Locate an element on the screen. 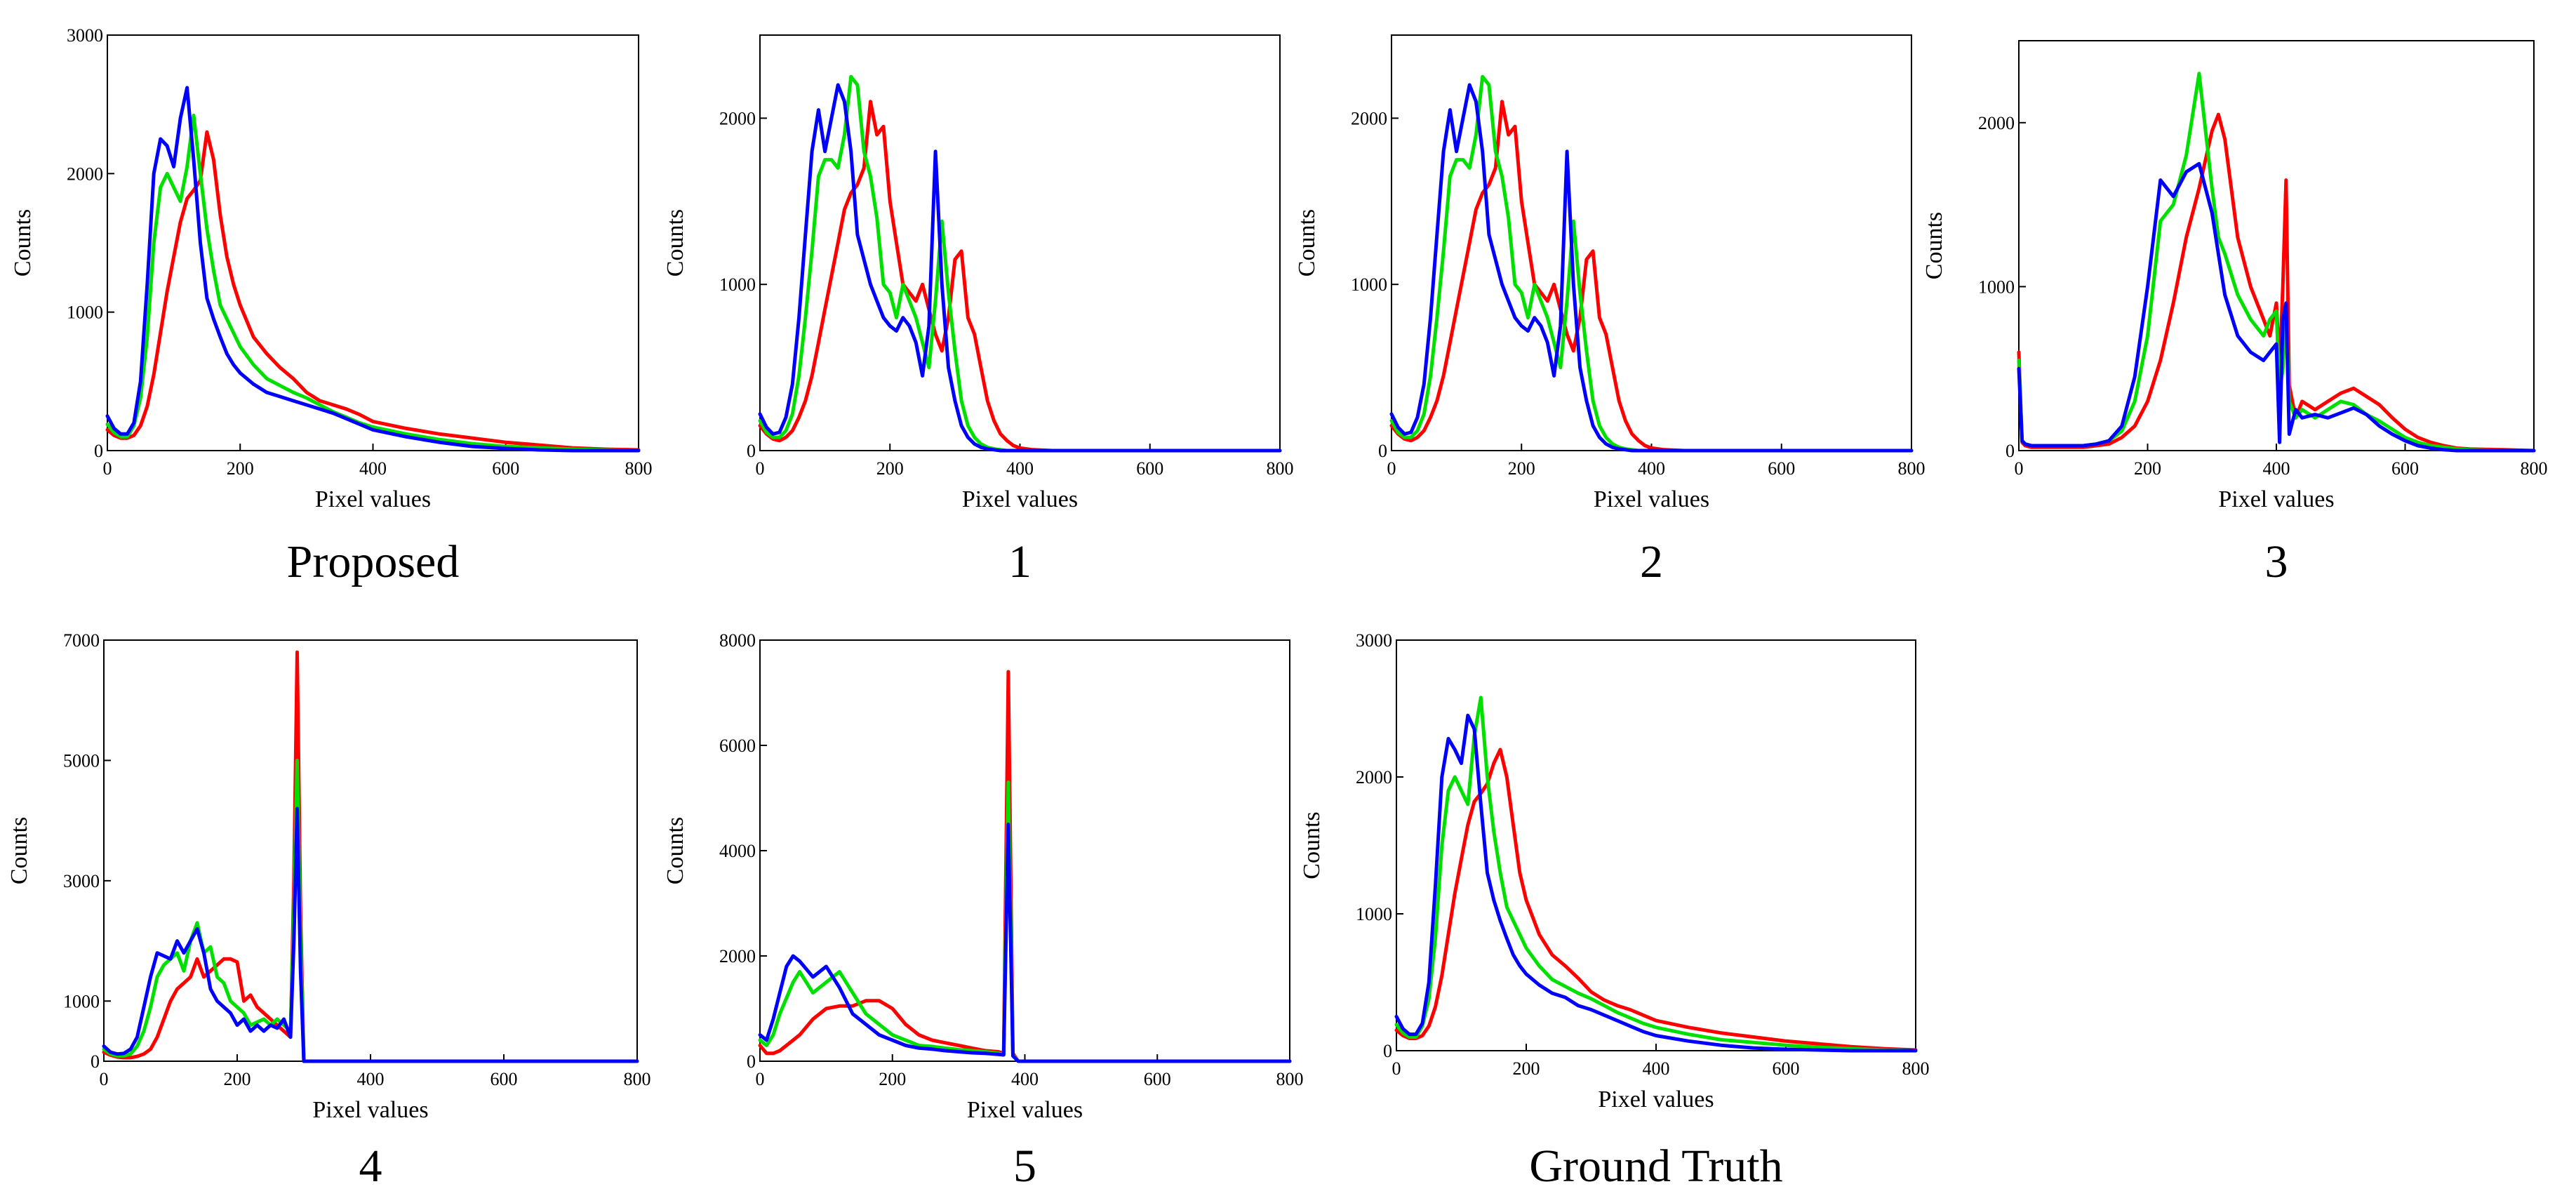 This screenshot has height=1203, width=2576. y-tick-label: 8000 is located at coordinates (737, 640).